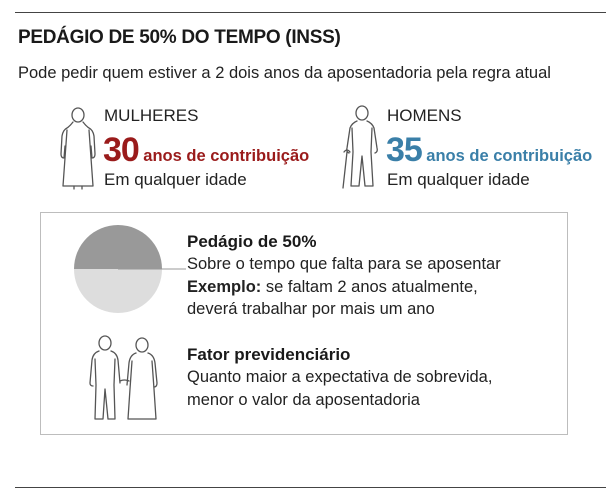  I want to click on men-label: HOMENS, so click(424, 115).